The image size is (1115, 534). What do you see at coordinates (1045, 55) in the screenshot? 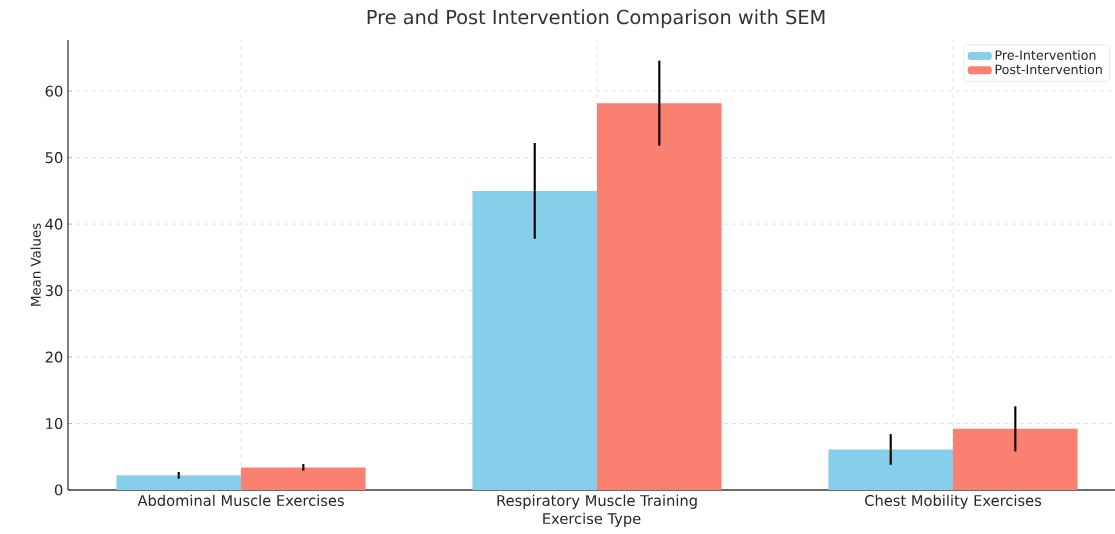
I see `legend-label: Pre-Intervention` at bounding box center [1045, 55].